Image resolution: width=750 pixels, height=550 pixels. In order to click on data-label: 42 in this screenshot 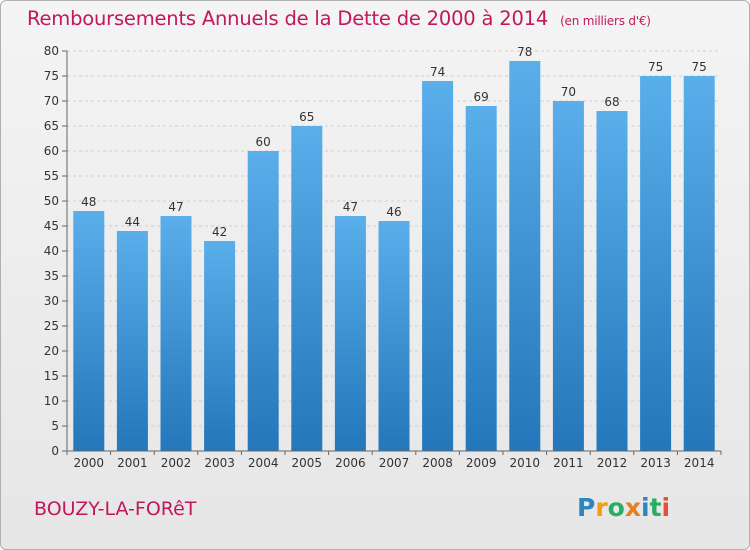, I will do `click(219, 232)`.